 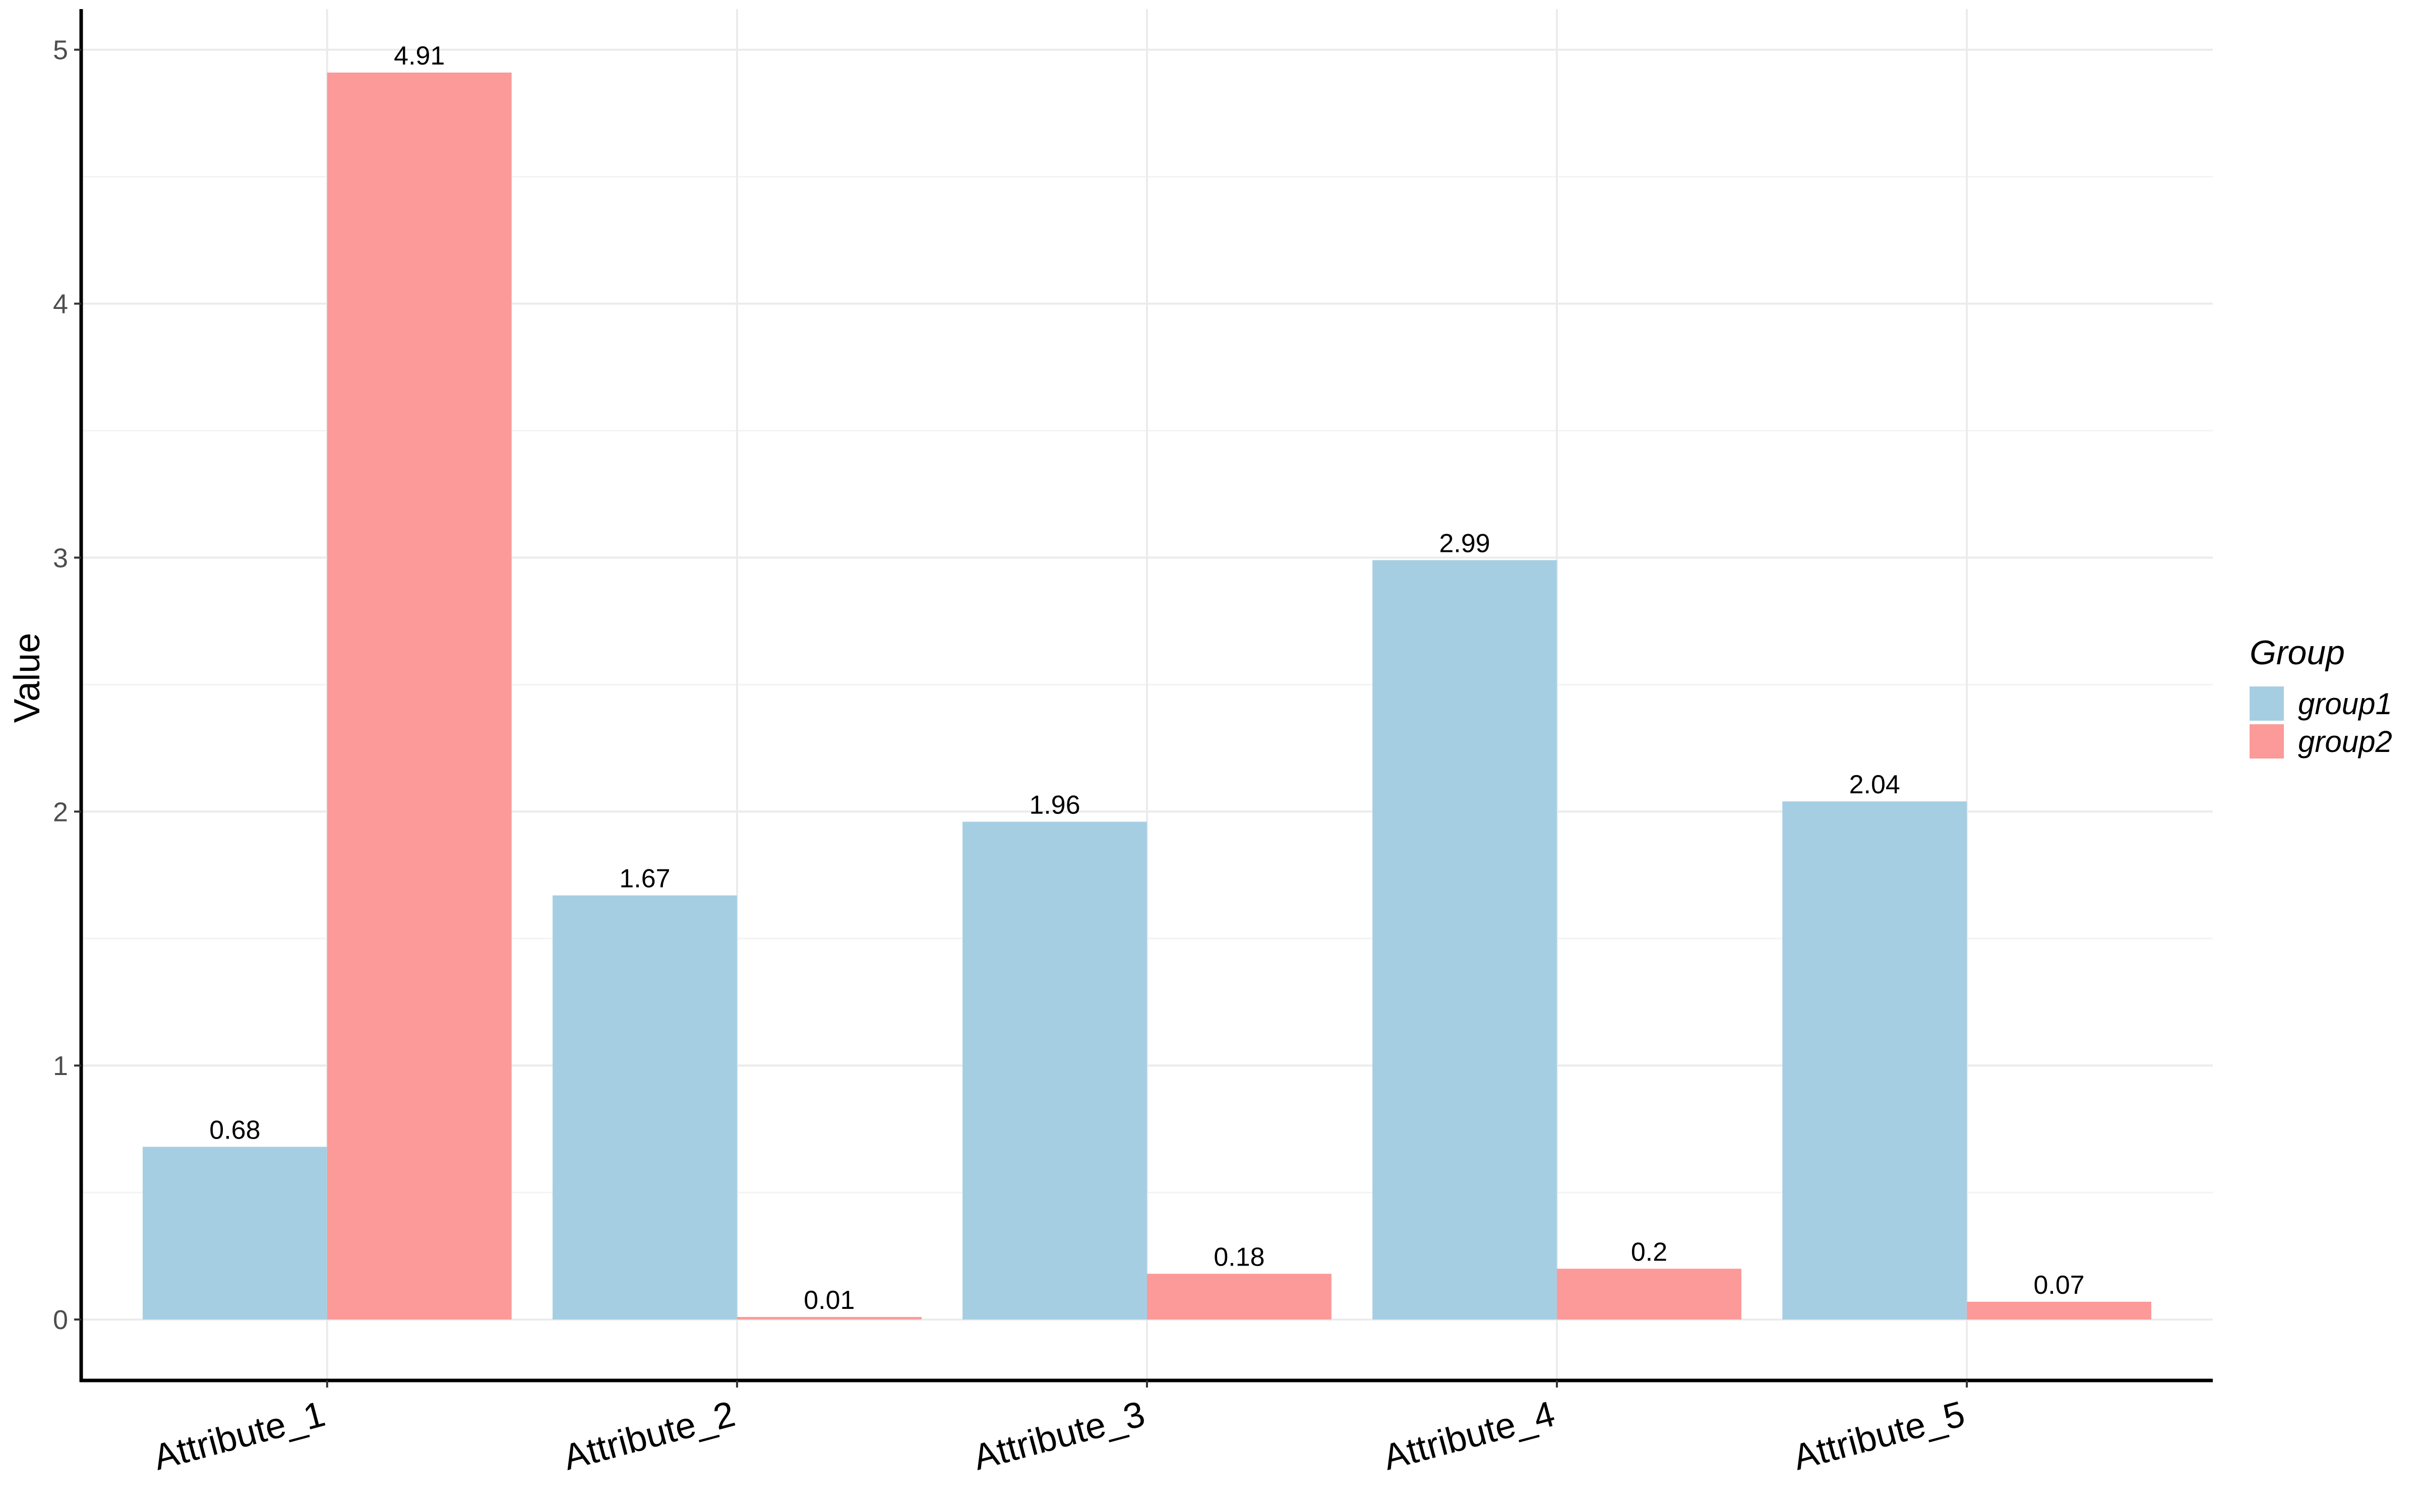 I want to click on data-label: 4.91, so click(x=419, y=56).